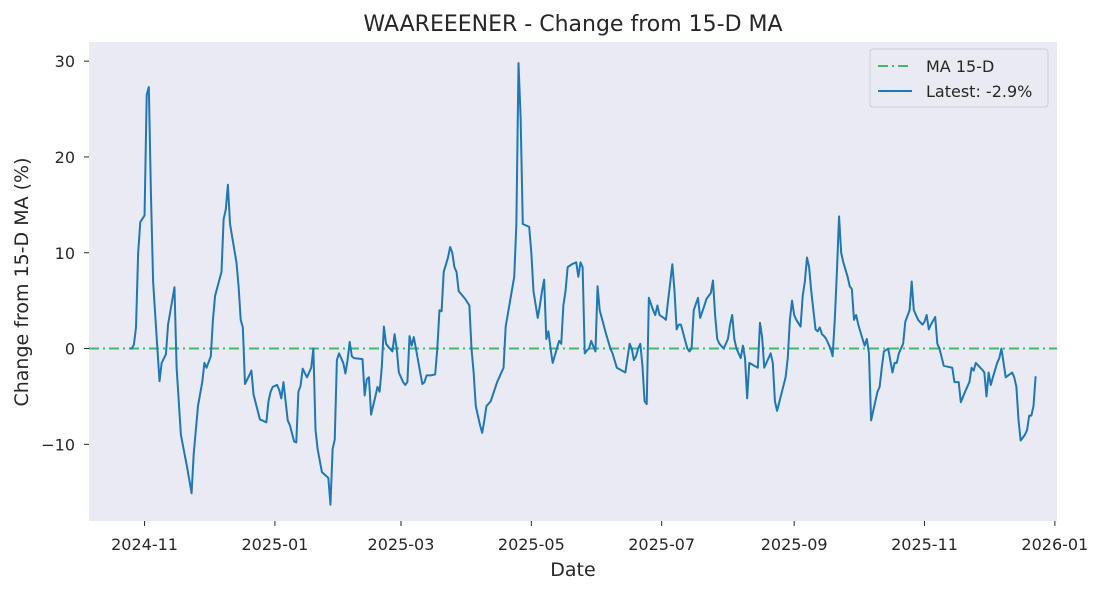 The width and height of the screenshot is (1104, 592). What do you see at coordinates (65, 253) in the screenshot?
I see `y-axis: 30 20 10 0 −10` at bounding box center [65, 253].